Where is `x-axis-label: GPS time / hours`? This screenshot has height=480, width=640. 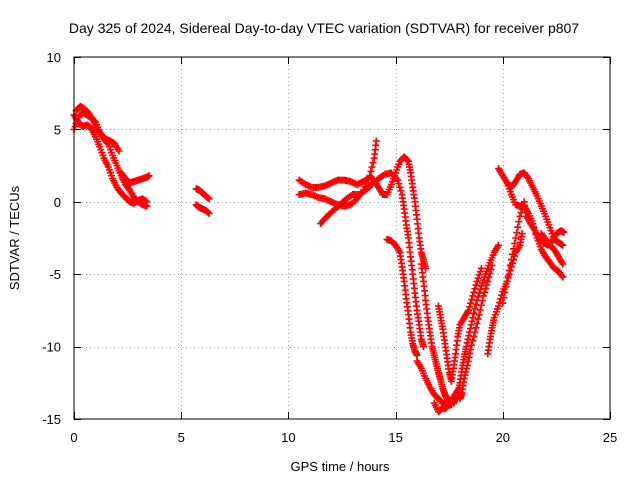
x-axis-label: GPS time / hours is located at coordinates (340, 466).